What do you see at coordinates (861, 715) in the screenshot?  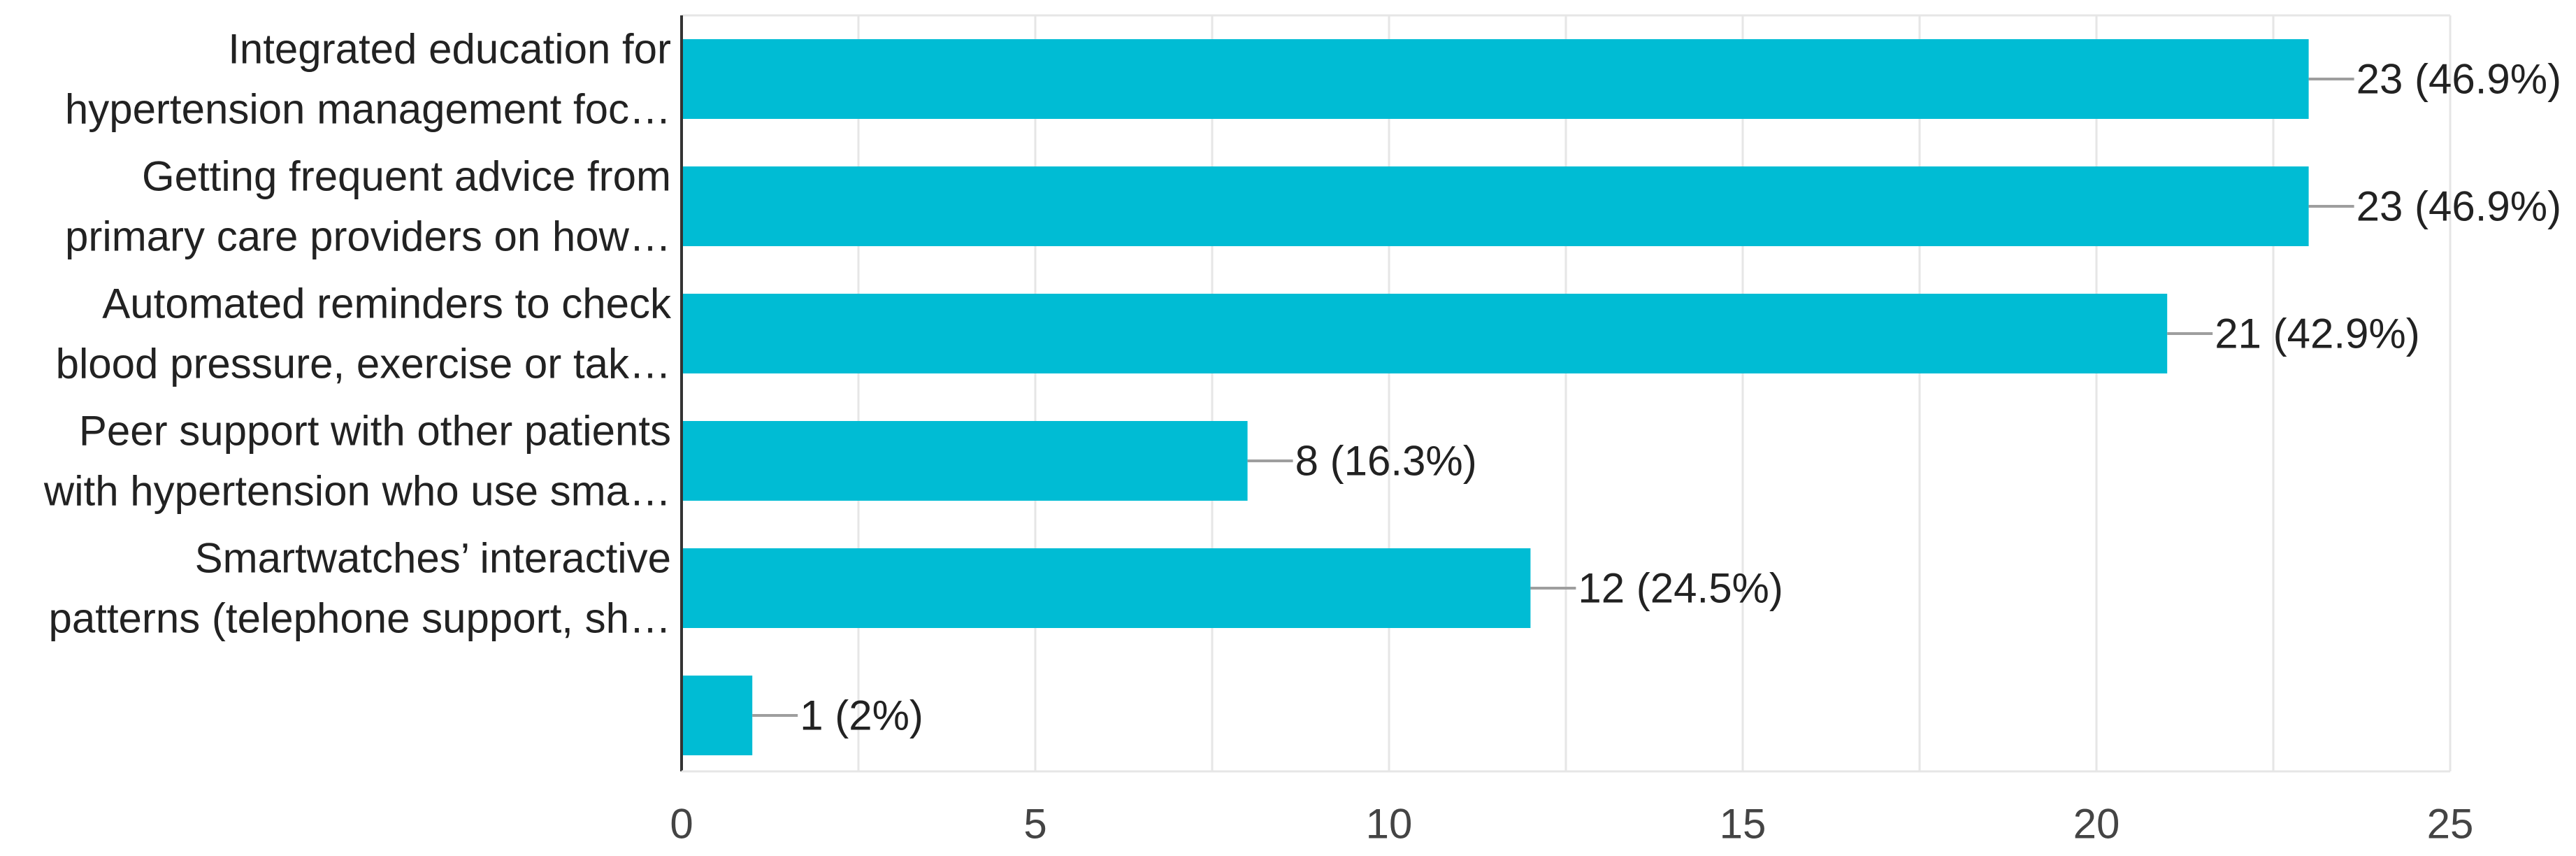 I see `data-label-6: 1 (2%)` at bounding box center [861, 715].